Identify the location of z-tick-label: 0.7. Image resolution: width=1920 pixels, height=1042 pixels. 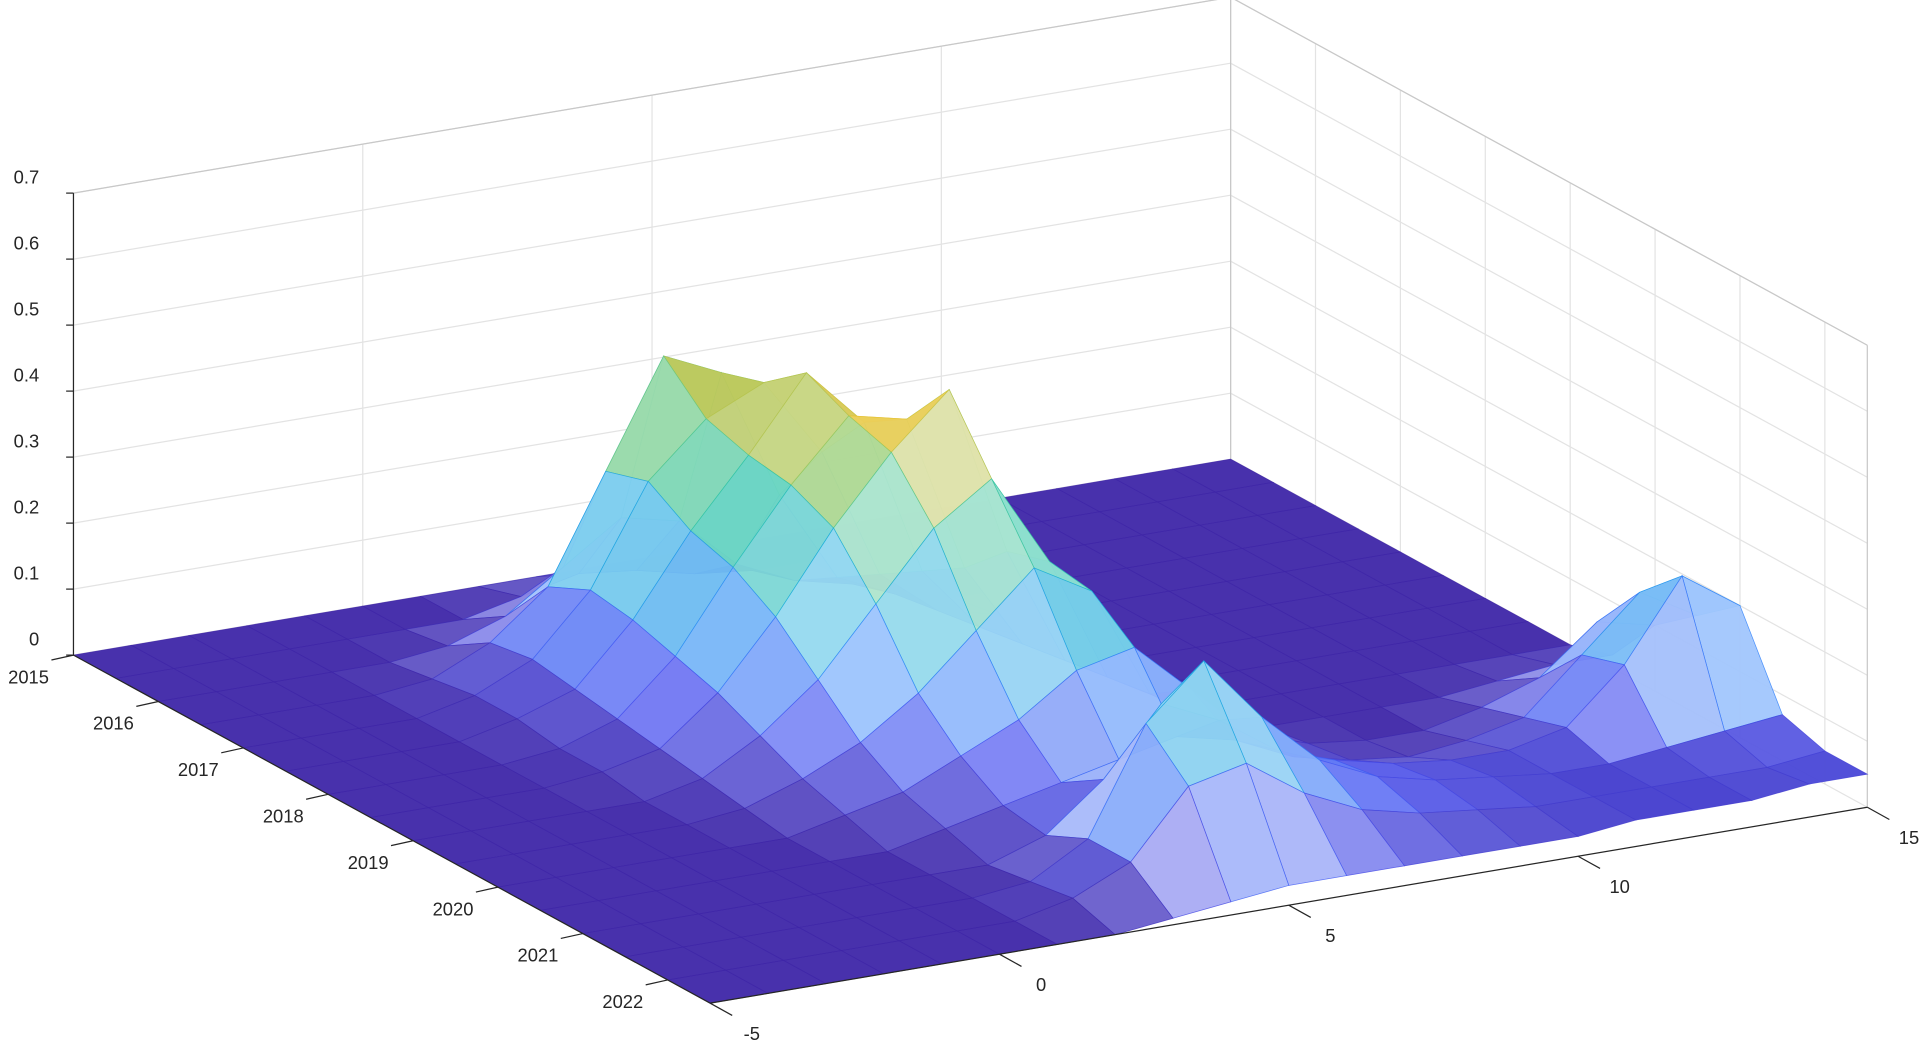
(27, 176).